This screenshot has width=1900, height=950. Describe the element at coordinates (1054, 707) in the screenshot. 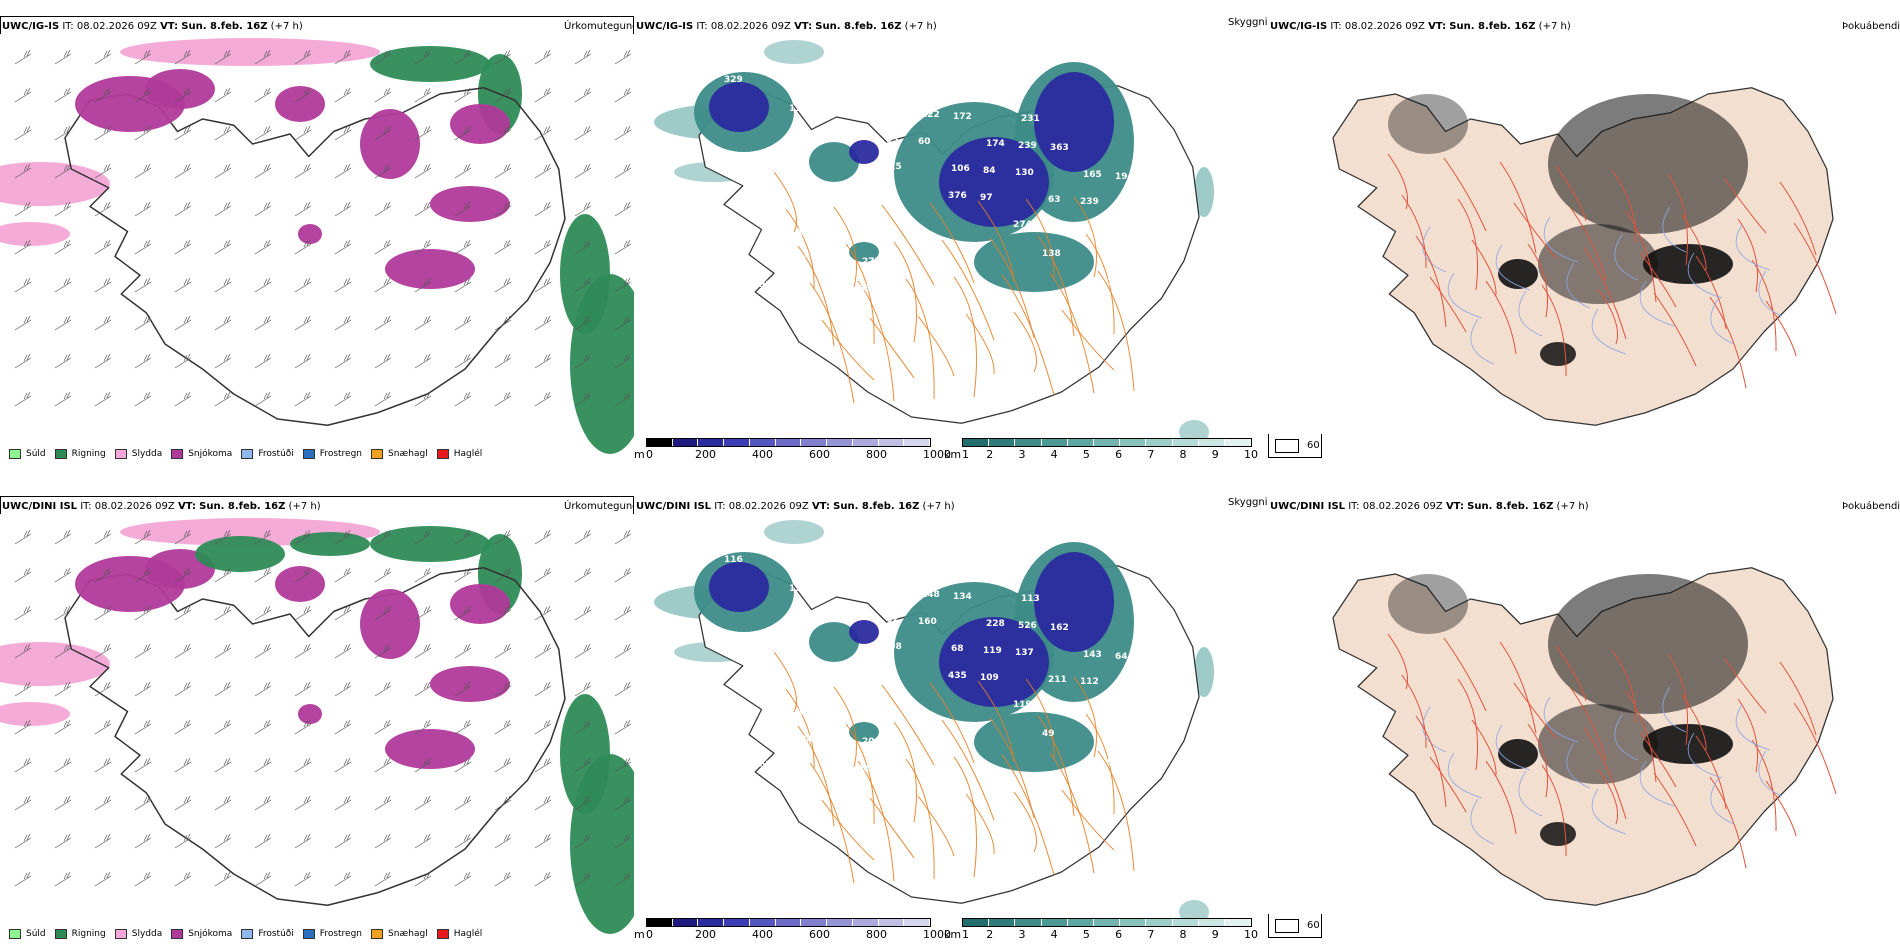

I see `height-label: 117` at that location.